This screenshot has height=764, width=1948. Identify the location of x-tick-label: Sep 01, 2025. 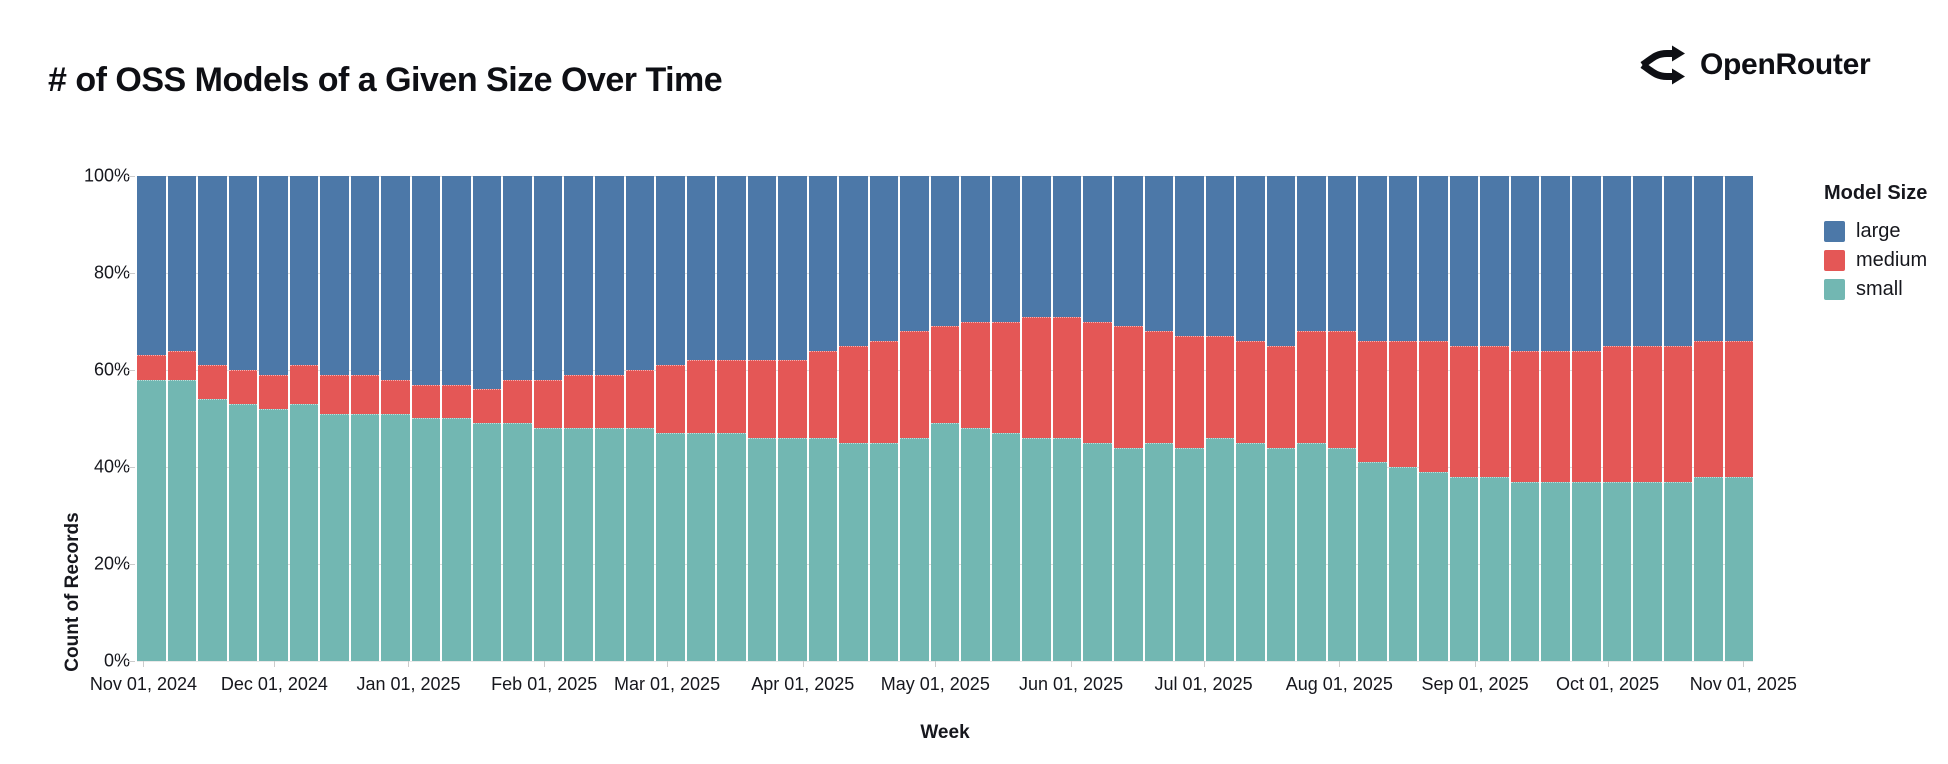
(1475, 684).